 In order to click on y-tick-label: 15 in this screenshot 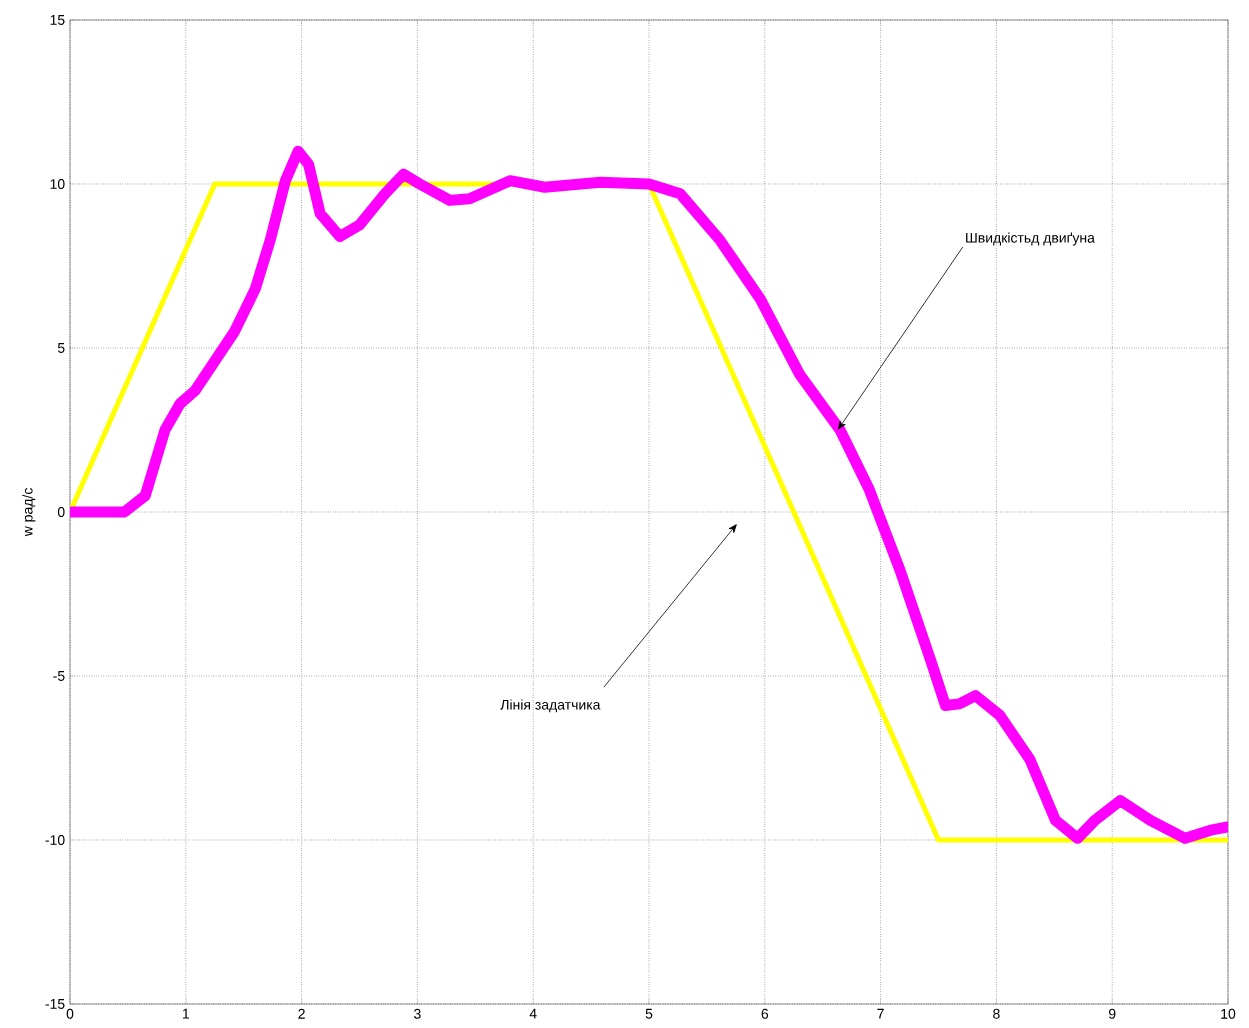, I will do `click(57, 20)`.